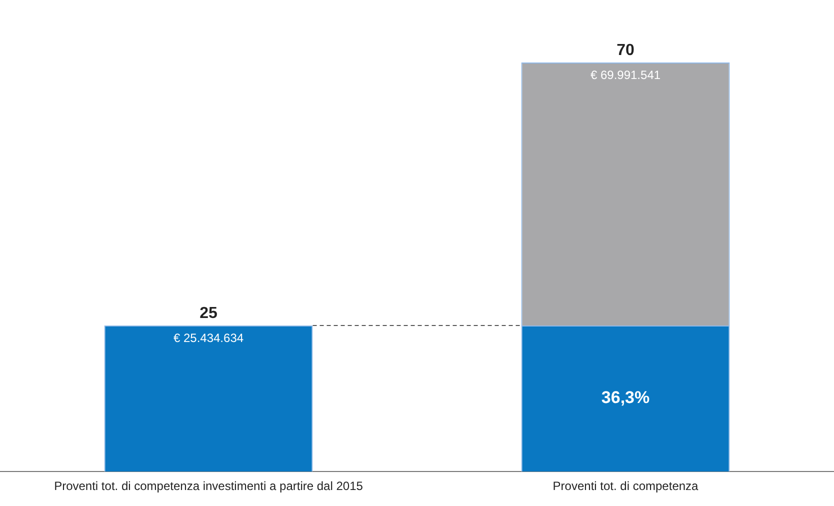 This screenshot has height=506, width=834. Describe the element at coordinates (625, 398) in the screenshot. I see `annotation: 36,3%` at that location.